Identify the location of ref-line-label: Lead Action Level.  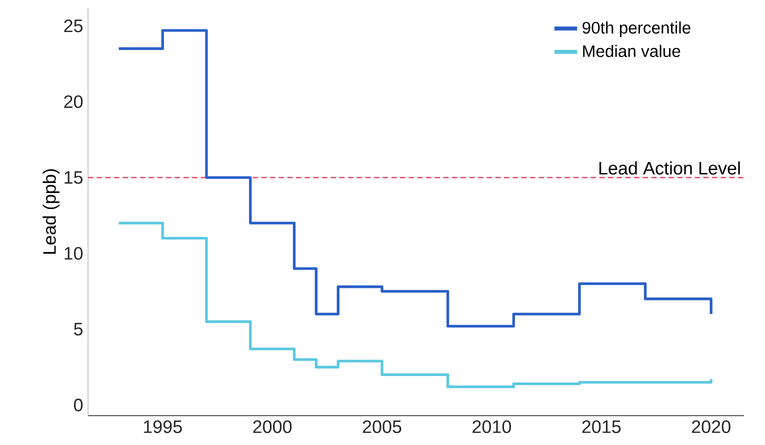
(669, 168).